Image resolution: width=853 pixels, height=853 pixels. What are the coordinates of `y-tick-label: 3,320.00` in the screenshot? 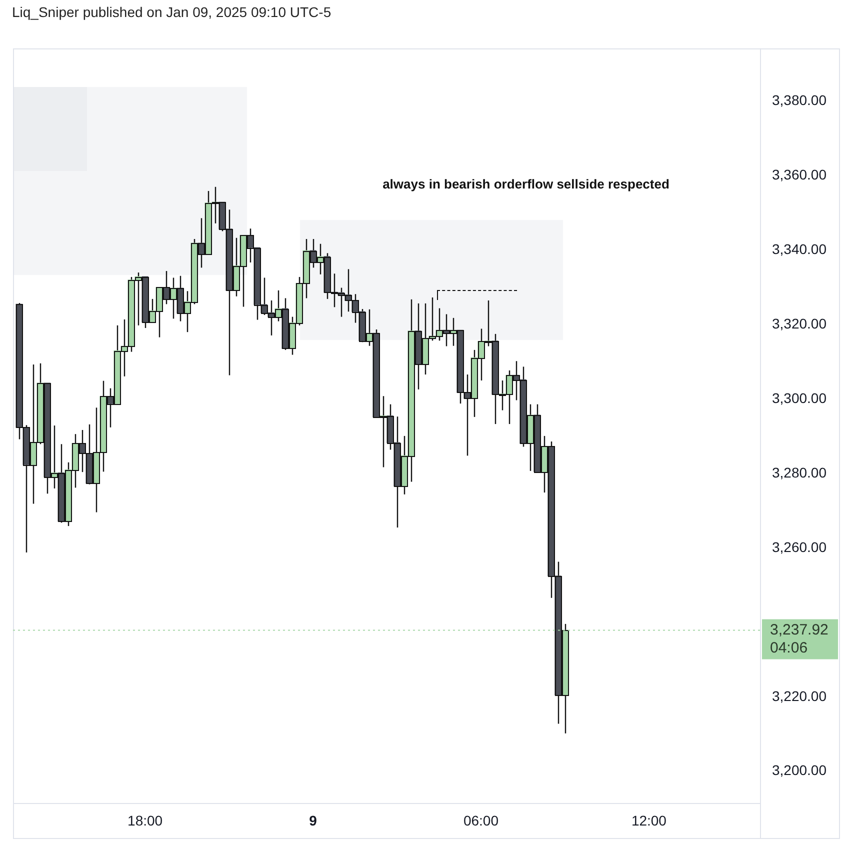 It's located at (799, 323).